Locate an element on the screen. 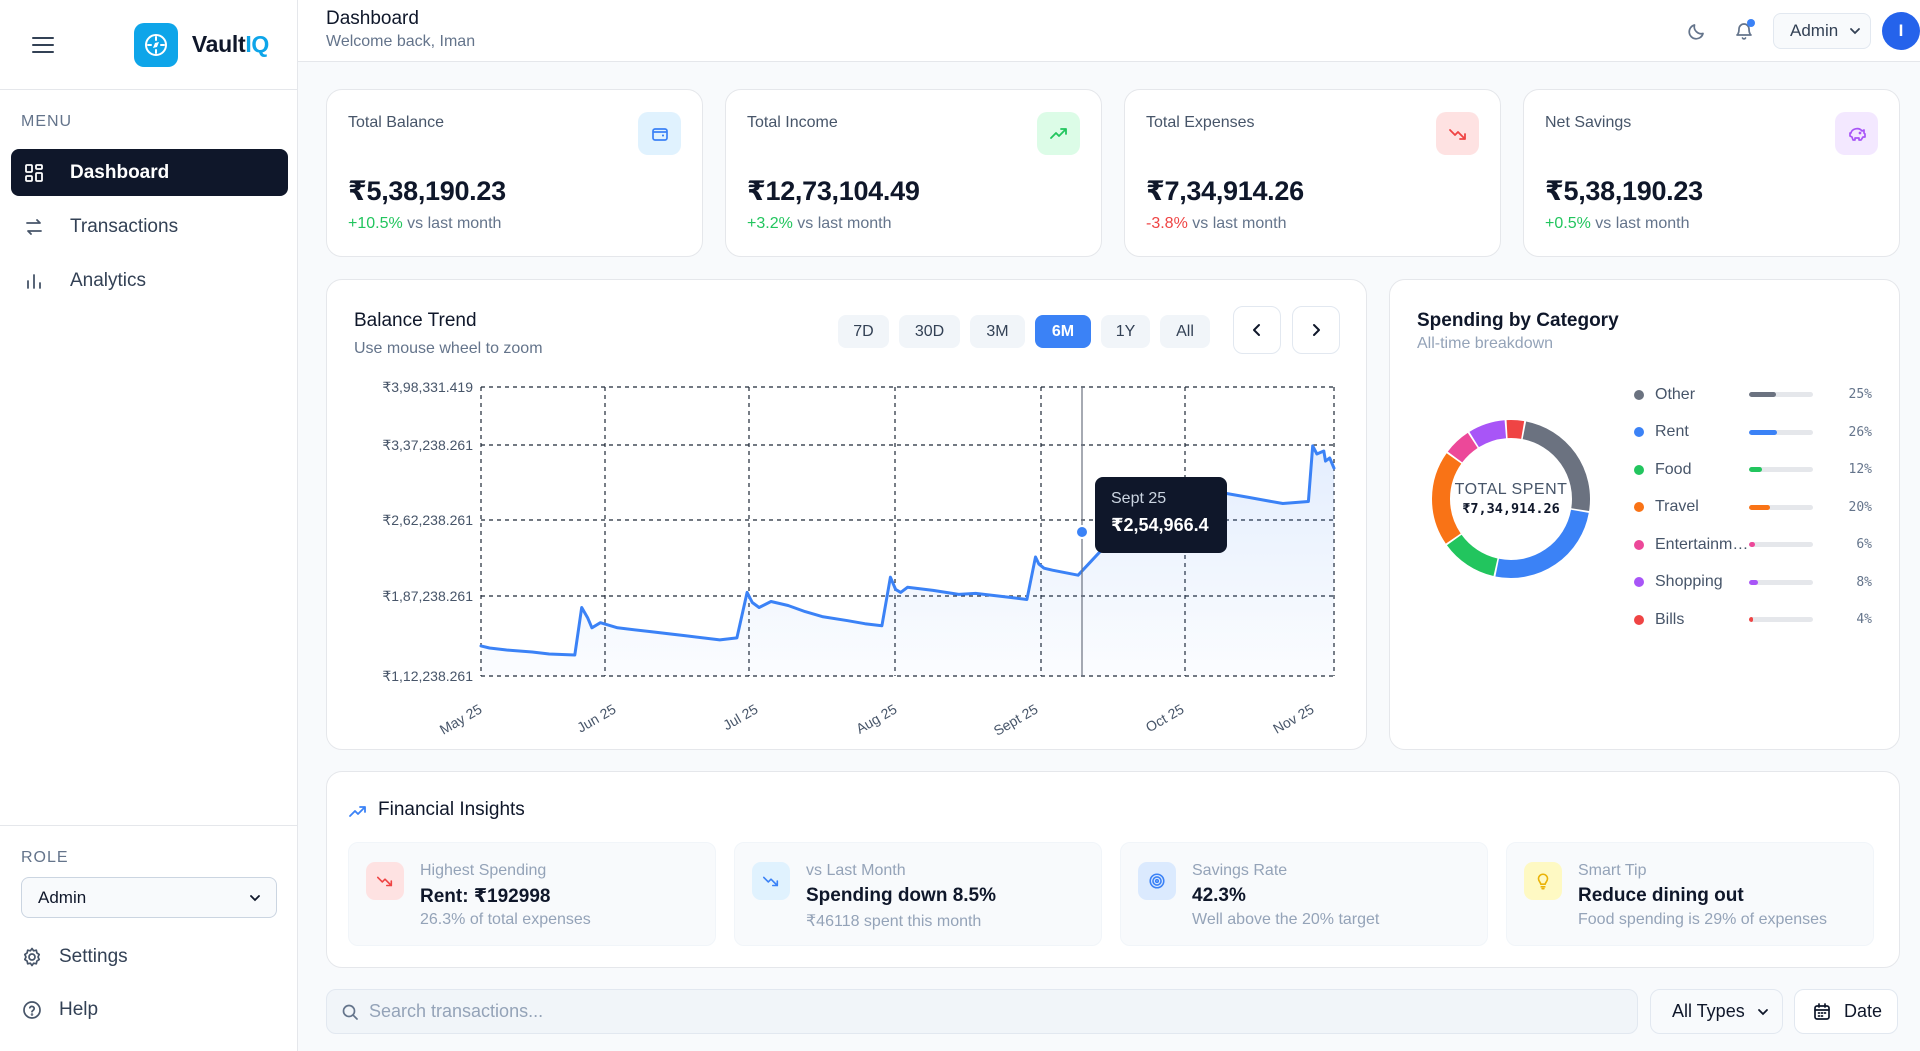 The height and width of the screenshot is (1051, 1920). bell-icon is located at coordinates (1744, 31).